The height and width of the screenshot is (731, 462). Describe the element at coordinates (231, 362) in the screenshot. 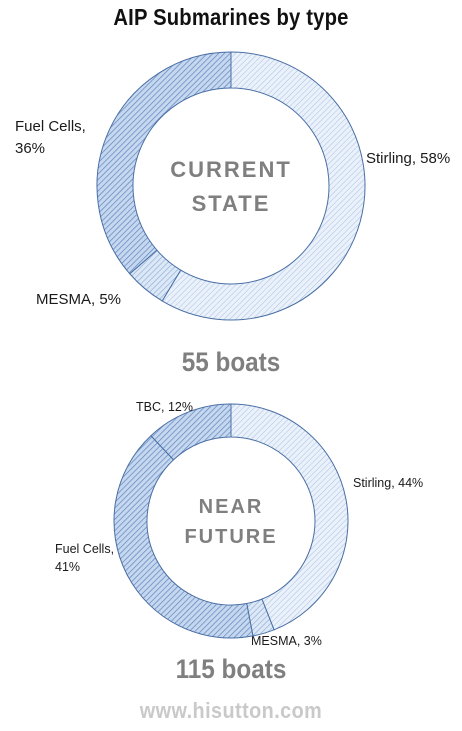

I see `boat-count-current: 55 boats` at that location.